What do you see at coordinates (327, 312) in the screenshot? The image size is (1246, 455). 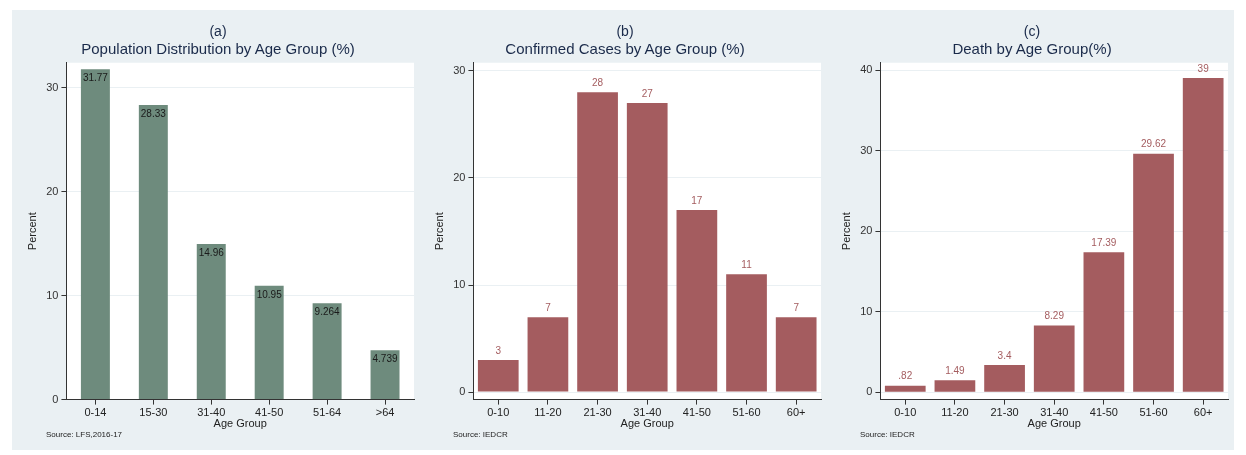 I see `data-label: 9.264` at bounding box center [327, 312].